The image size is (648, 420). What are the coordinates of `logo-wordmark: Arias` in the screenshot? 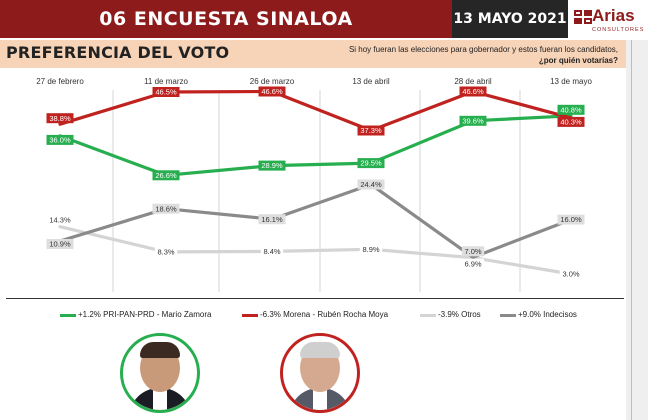 It's located at (613, 15).